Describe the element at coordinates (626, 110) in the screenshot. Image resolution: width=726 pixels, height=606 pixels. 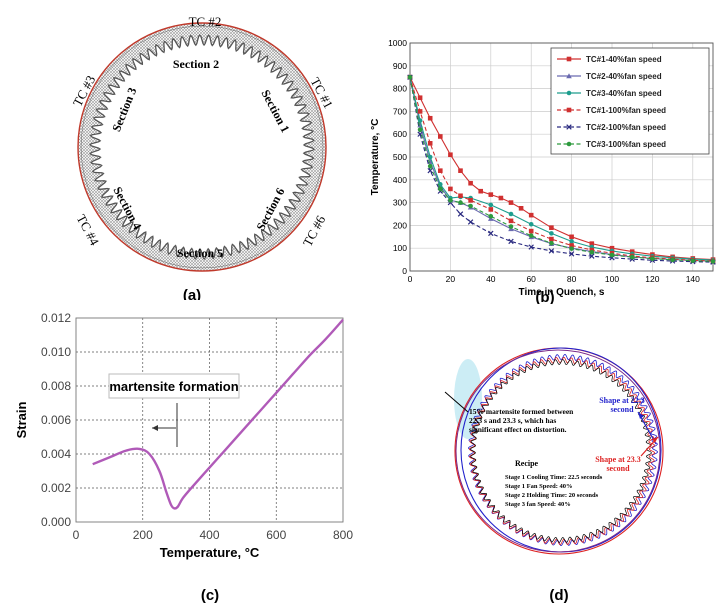
I see `legend-entry: TC#1-100%fan speed` at that location.